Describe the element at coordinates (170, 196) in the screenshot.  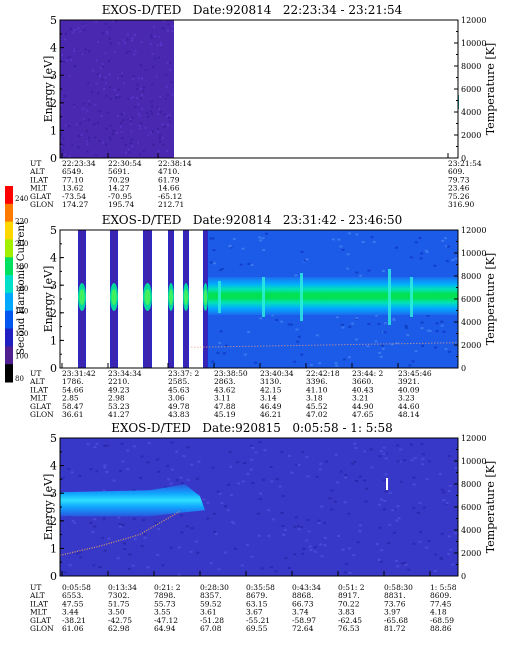
I see `orbit-cell: -65.12` at that location.